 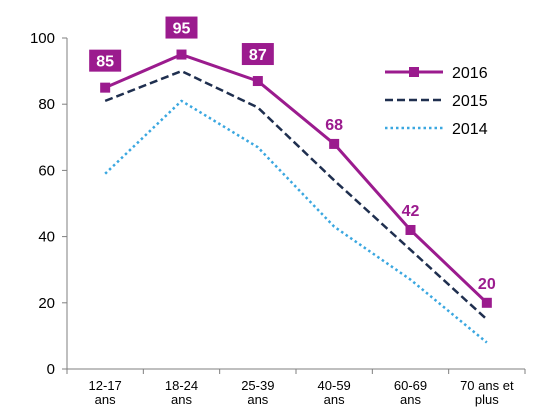 I want to click on x-tick-label-line: 70 ans et, so click(x=487, y=385).